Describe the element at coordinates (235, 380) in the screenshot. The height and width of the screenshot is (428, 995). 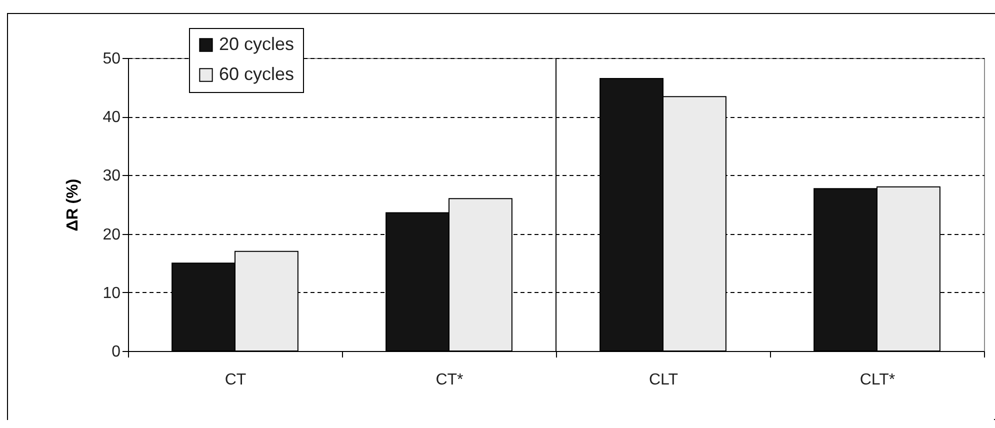
I see `x-tick-label: CT` at that location.